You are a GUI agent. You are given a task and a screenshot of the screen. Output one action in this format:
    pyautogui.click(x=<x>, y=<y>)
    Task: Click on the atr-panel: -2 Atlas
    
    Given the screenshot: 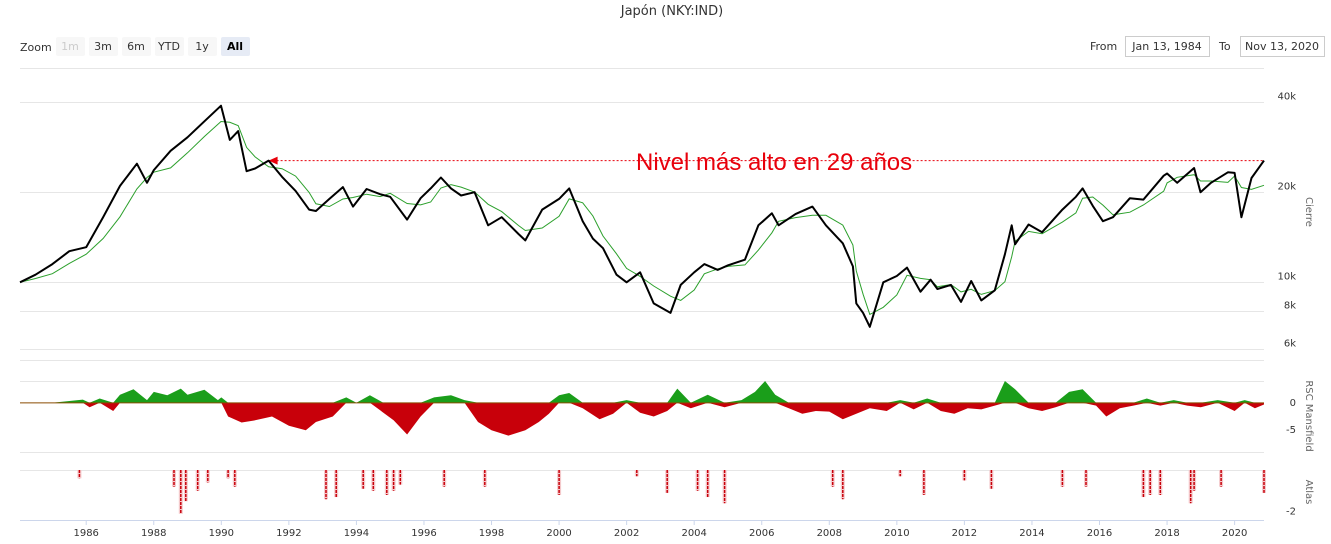 What is the action you would take?
    pyautogui.click(x=667, y=494)
    